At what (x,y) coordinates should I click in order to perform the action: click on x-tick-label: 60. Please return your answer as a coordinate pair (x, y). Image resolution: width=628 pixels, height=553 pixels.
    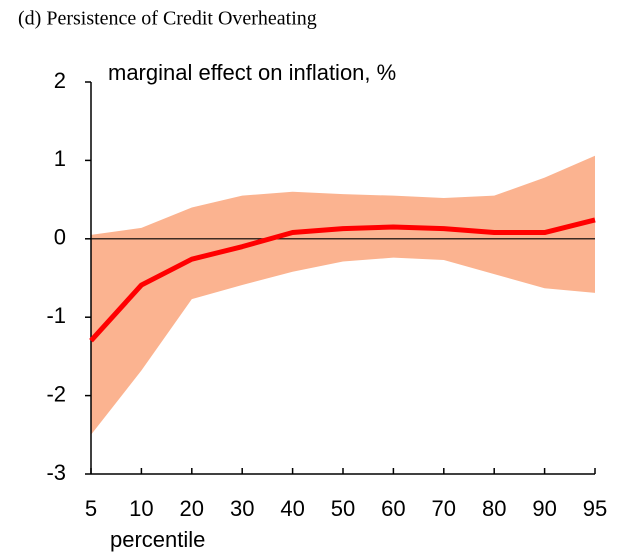
    Looking at the image, I should click on (393, 508).